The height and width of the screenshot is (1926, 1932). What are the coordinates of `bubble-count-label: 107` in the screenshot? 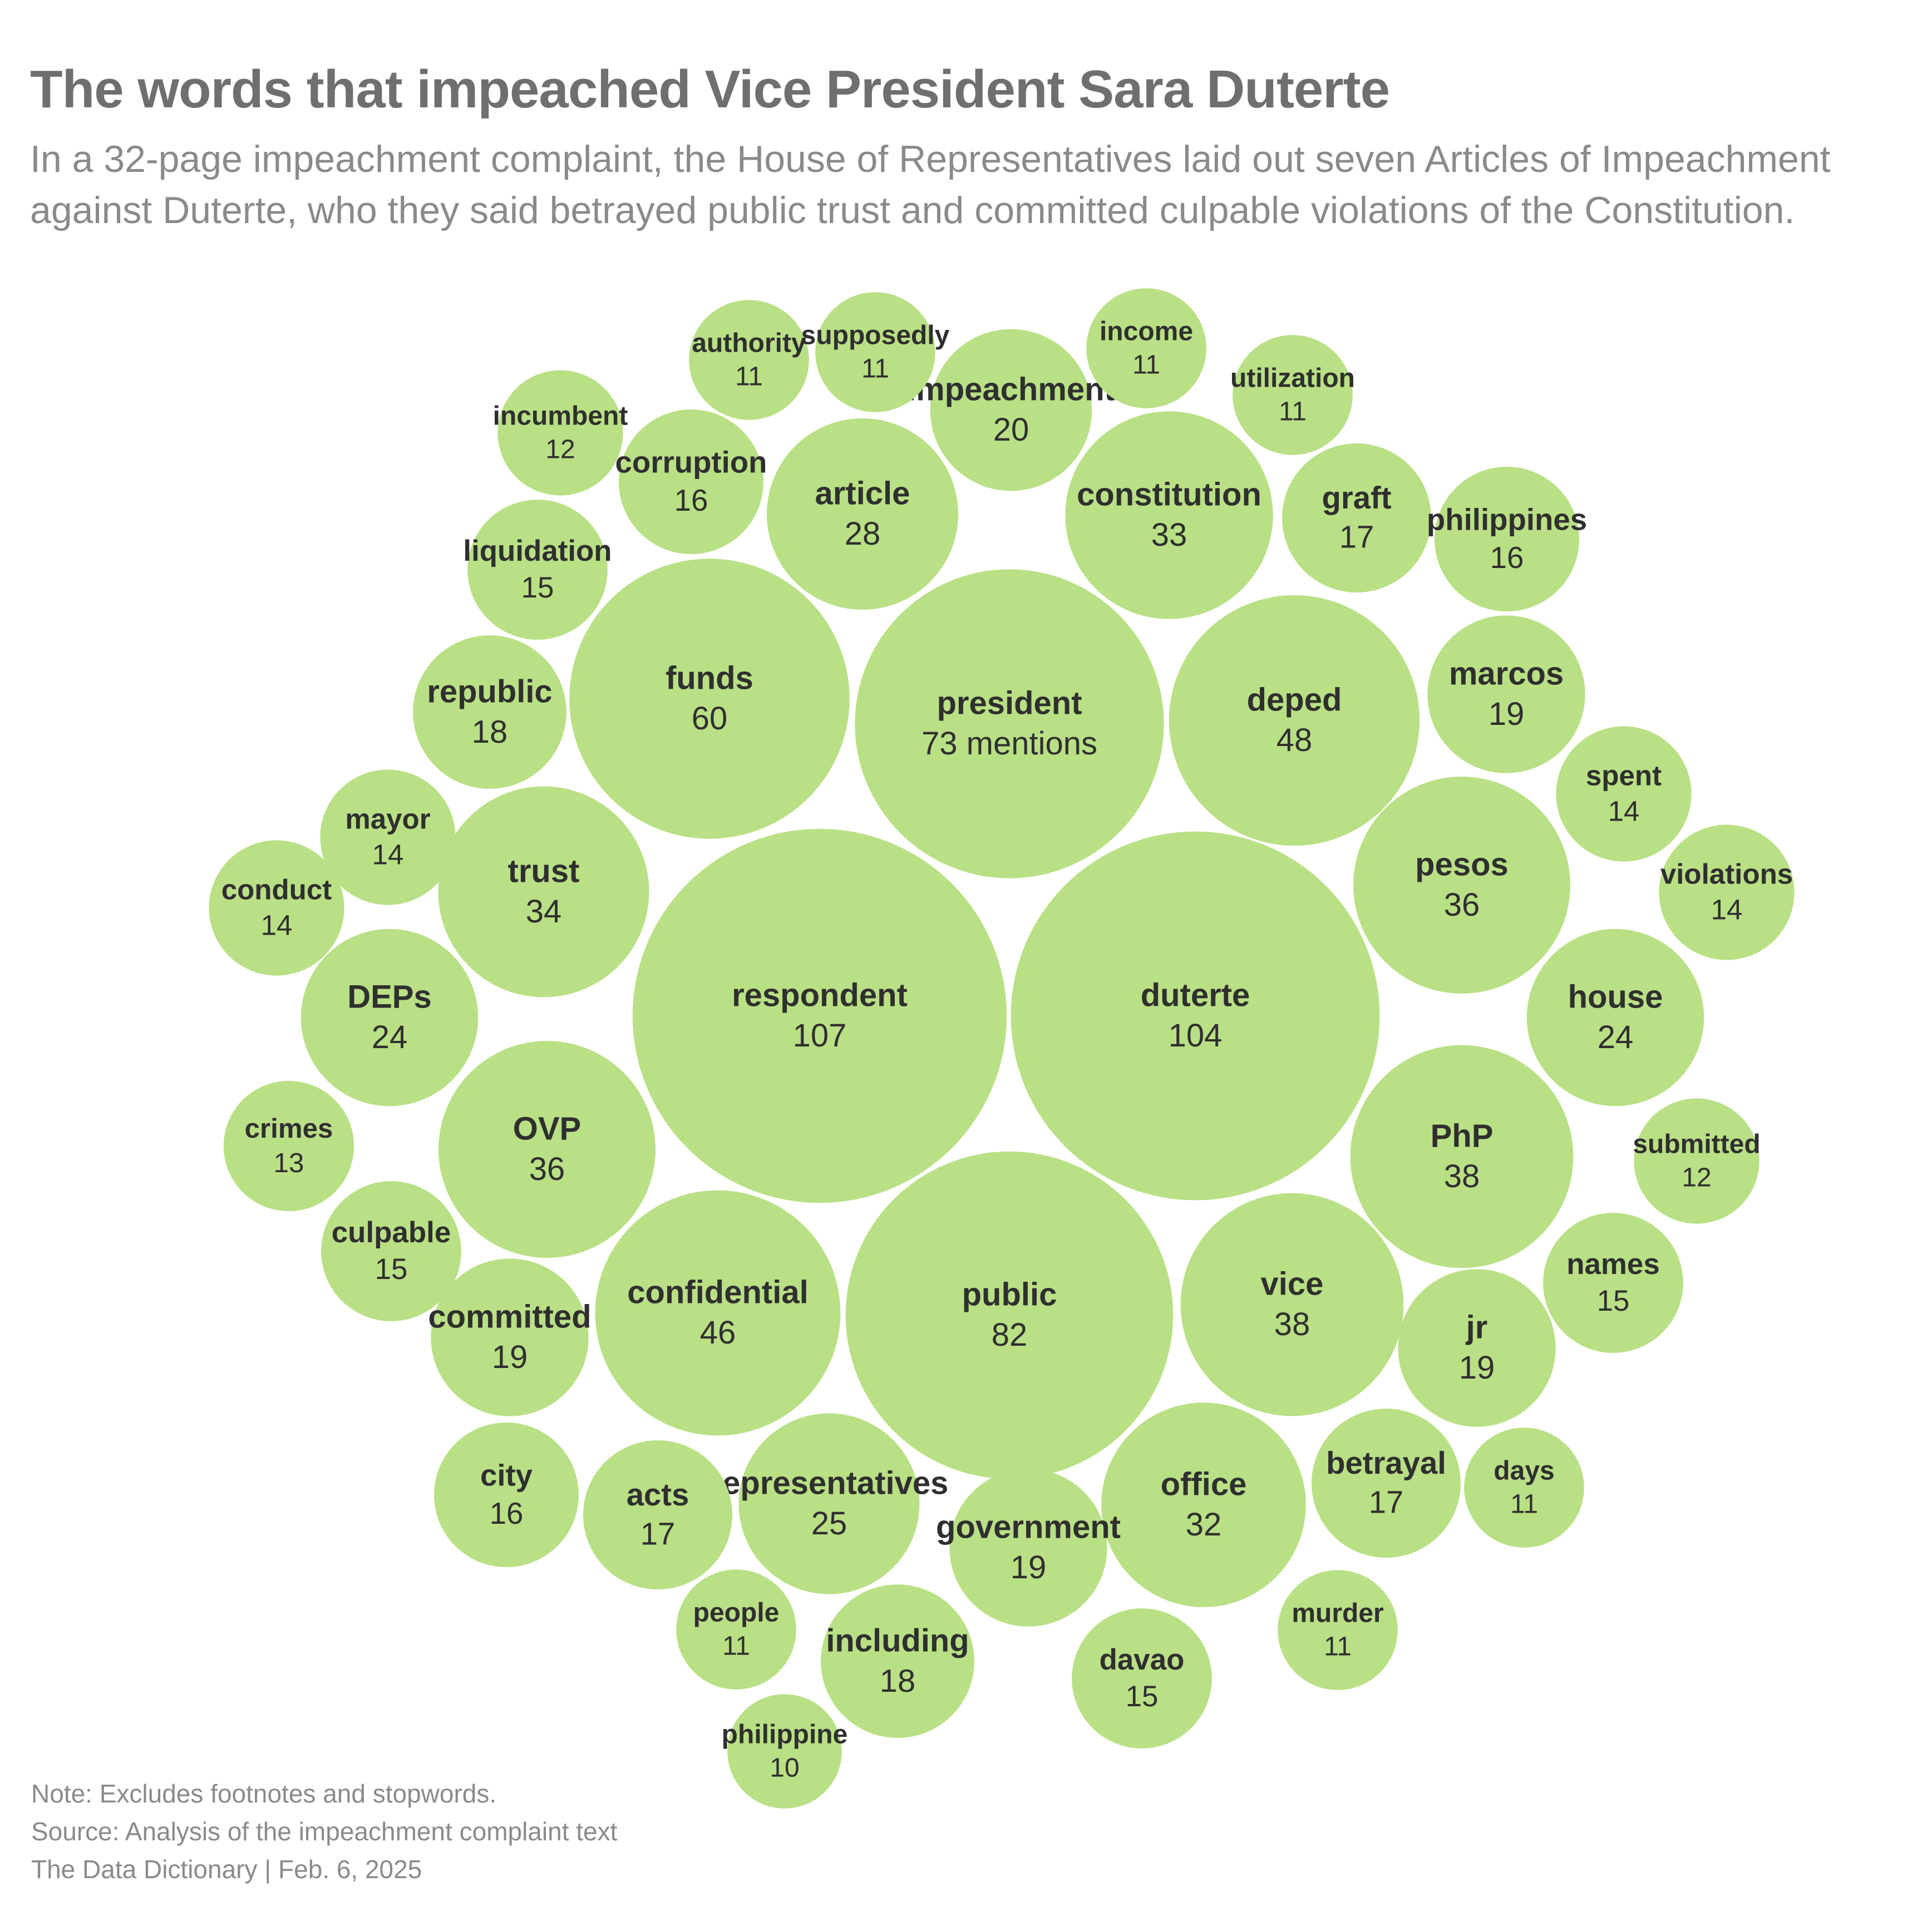 It's located at (820, 1036).